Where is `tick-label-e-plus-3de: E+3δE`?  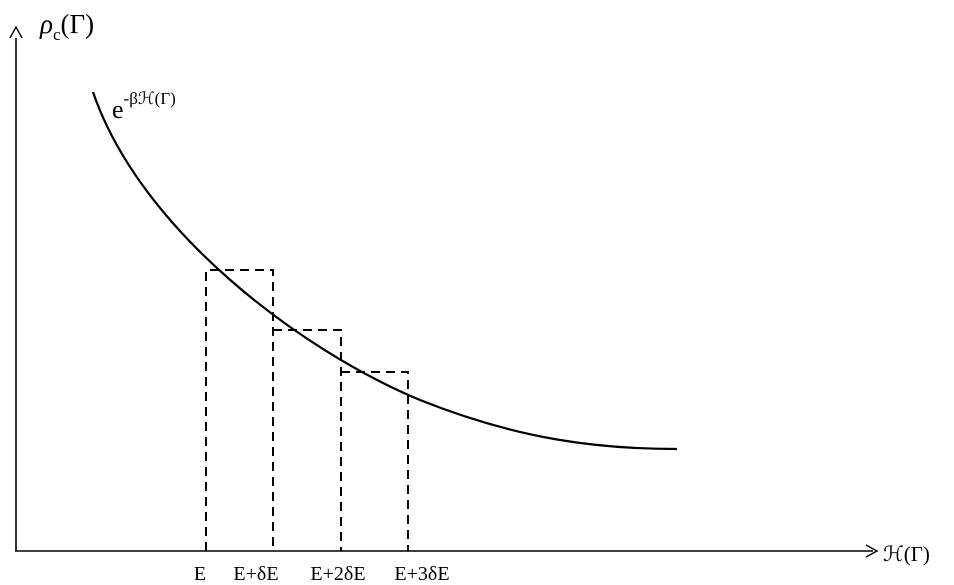 tick-label-e-plus-3de: E+3δE is located at coordinates (421, 574).